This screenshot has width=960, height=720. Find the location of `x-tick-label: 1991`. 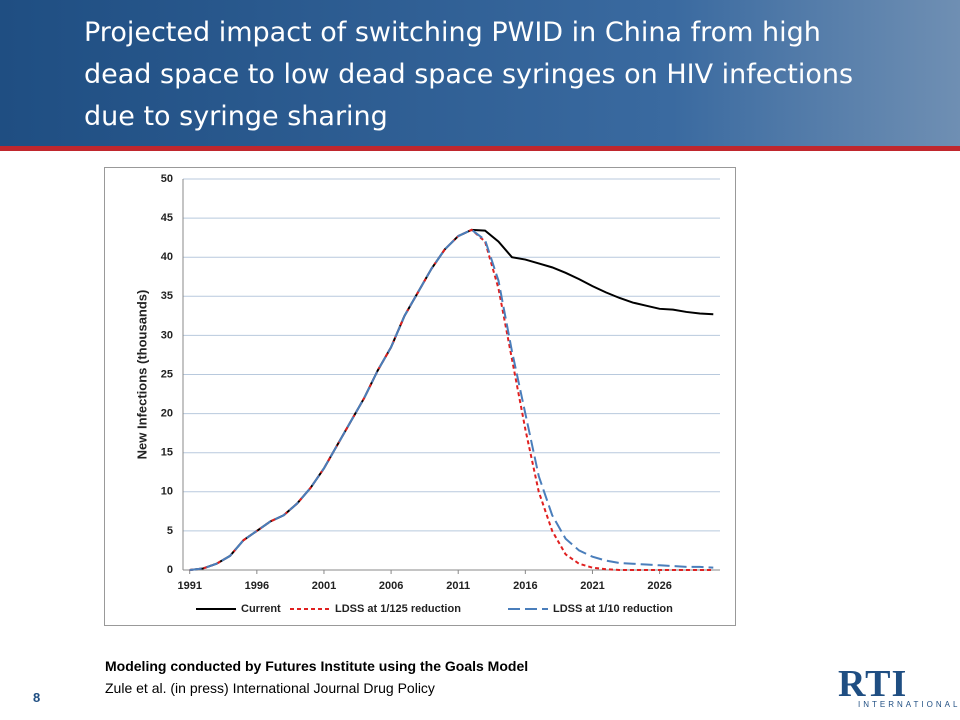

x-tick-label: 1991 is located at coordinates (189, 586).